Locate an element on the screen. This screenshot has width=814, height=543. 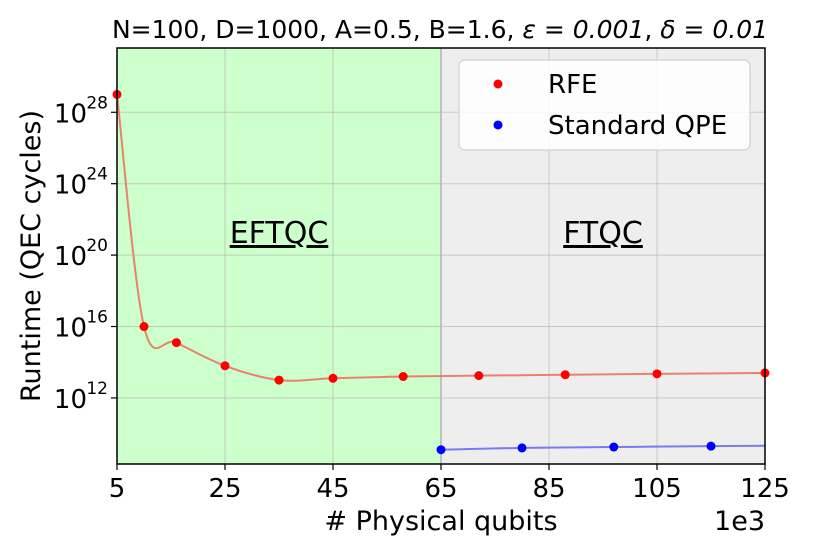
legend-box is located at coordinates (604, 105).